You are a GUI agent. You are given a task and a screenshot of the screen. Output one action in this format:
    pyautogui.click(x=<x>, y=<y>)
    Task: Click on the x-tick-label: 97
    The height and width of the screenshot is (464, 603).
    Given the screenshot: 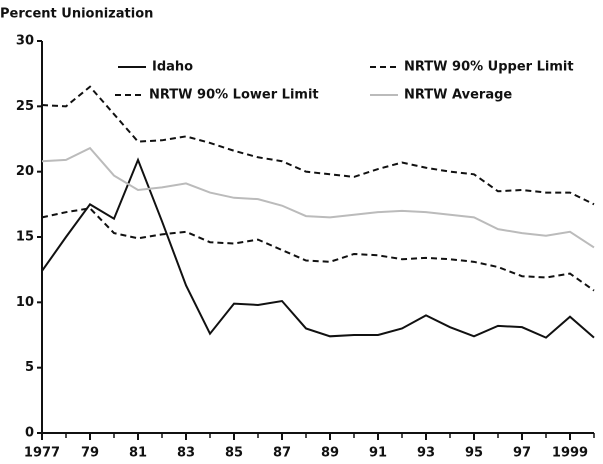 What is the action you would take?
    pyautogui.click(x=522, y=453)
    